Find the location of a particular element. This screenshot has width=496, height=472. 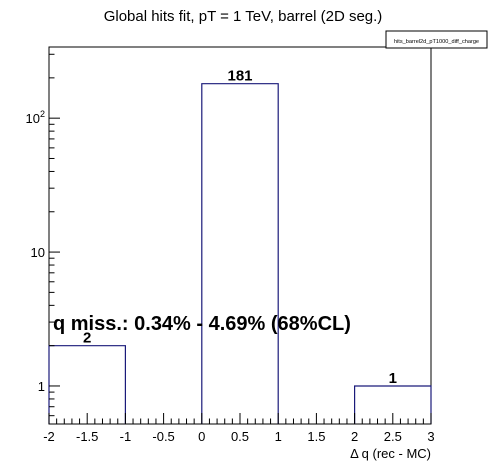

y-tick-label: 1 is located at coordinates (41, 386).